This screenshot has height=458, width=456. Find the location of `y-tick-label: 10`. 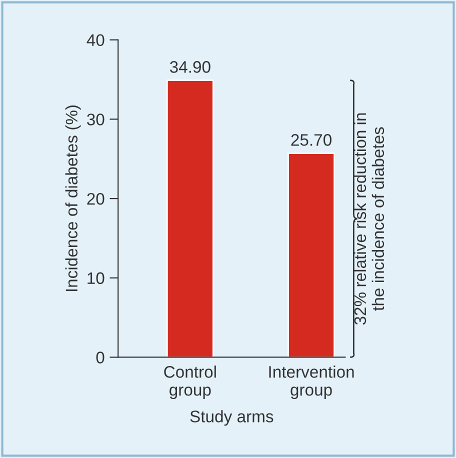

y-tick-label: 10 is located at coordinates (96, 278).